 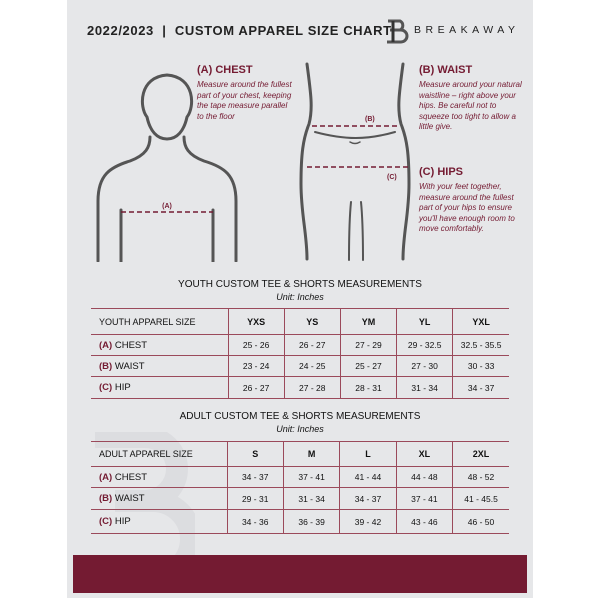 I want to click on cell: 48 - 52, so click(x=480, y=477).